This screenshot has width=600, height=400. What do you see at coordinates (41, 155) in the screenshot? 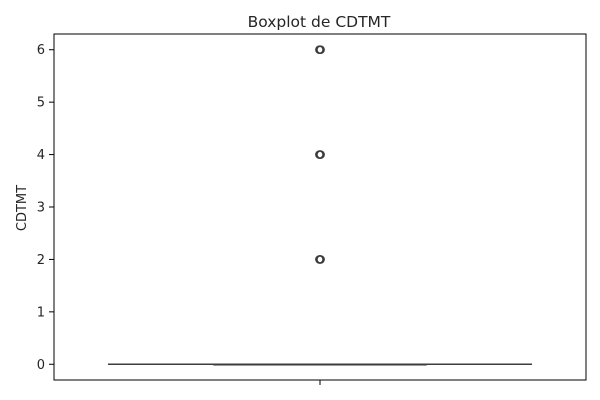
I see `y-tick-label-4: 4` at bounding box center [41, 155].